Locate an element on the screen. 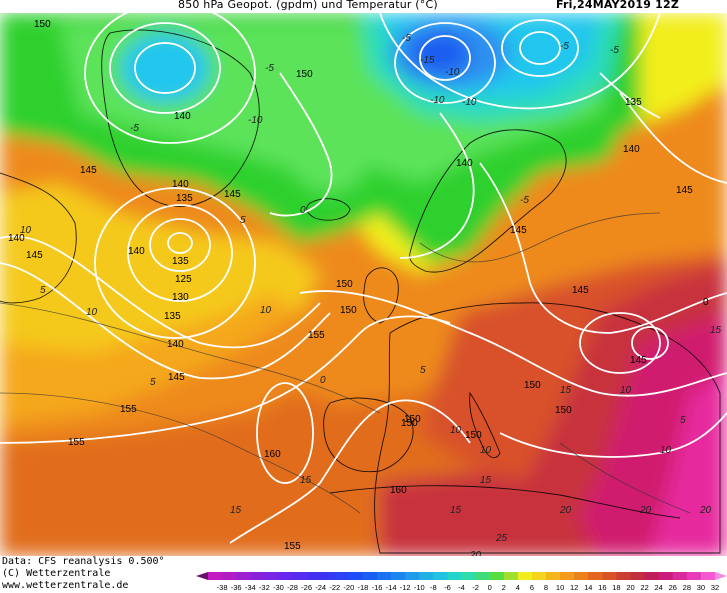 Image resolution: width=727 pixels, height=593 pixels. iso-150-greenland is located at coordinates (301, 144).